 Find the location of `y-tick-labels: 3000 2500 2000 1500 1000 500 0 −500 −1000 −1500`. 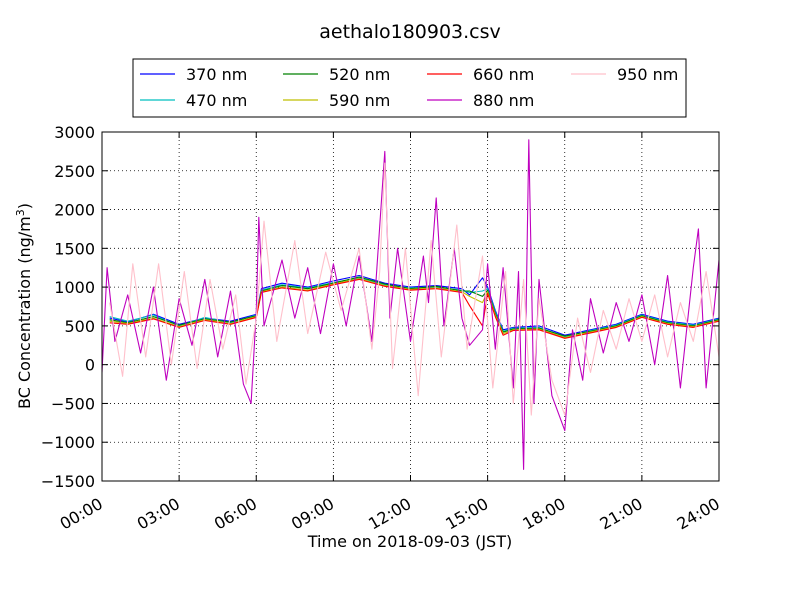

y-tick-labels: 3000 2500 2000 1500 1000 500 0 −500 −1000 −1500 is located at coordinates (68, 307).